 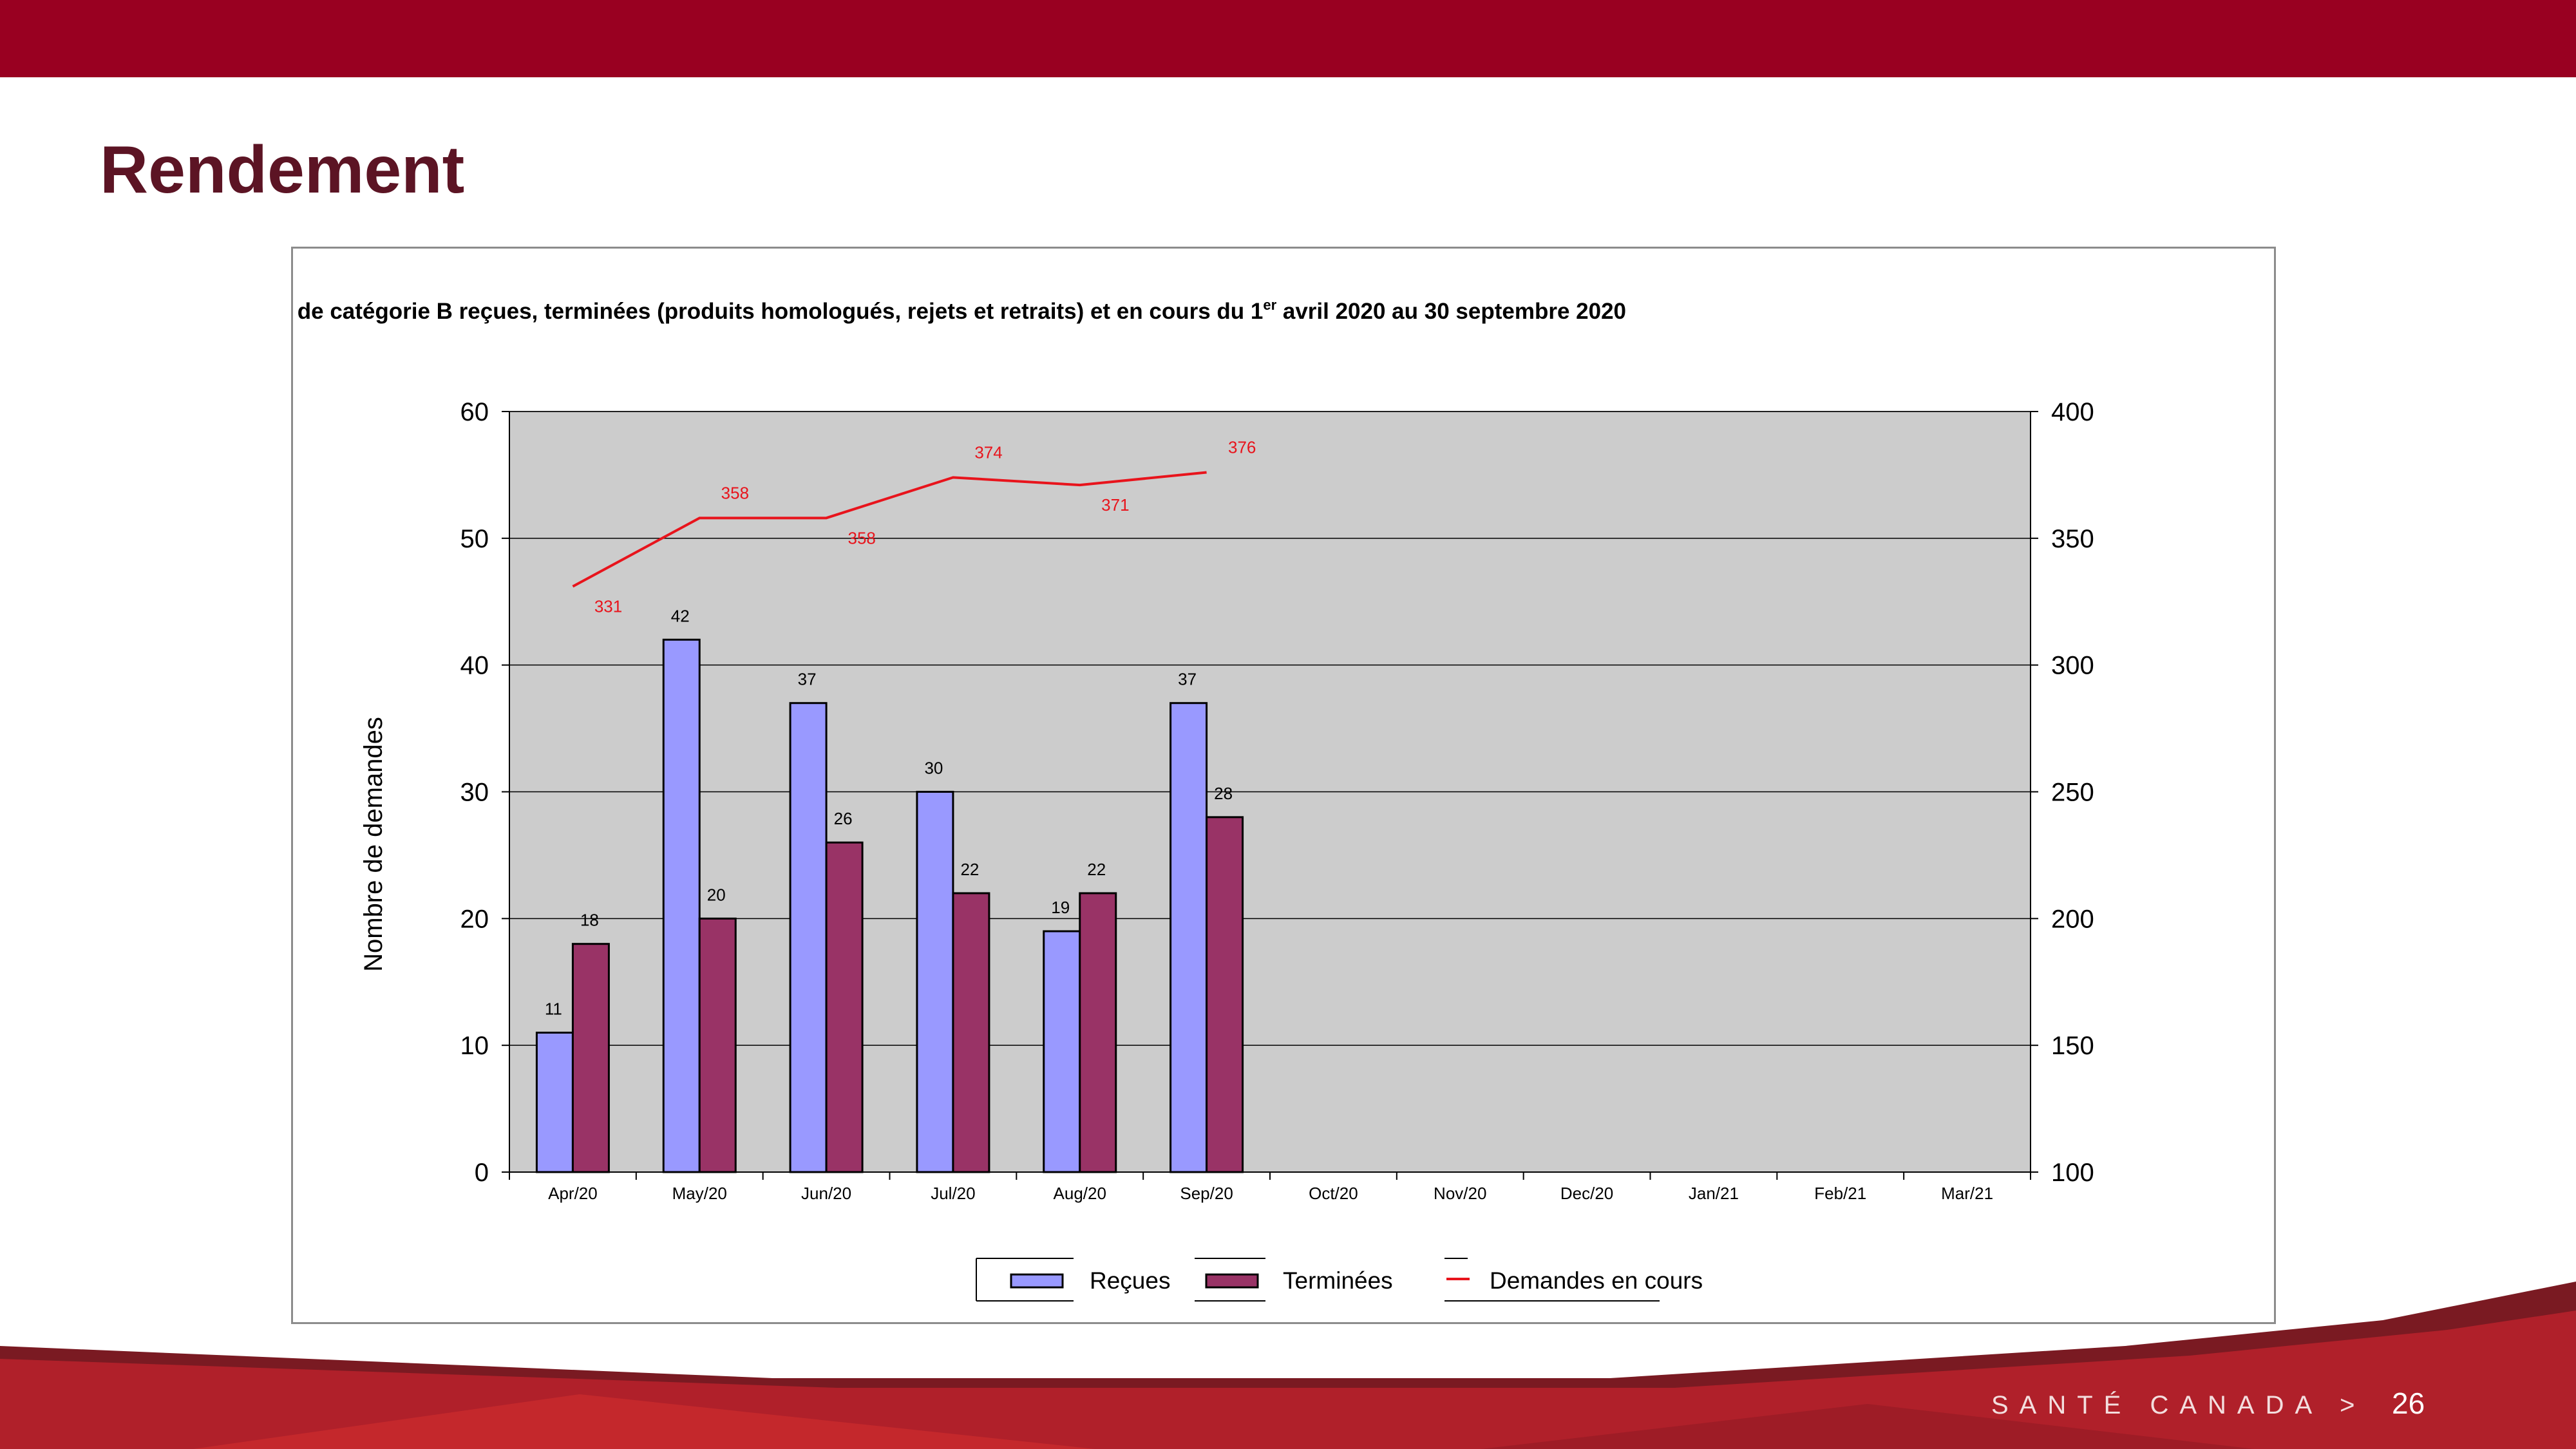 What do you see at coordinates (1587, 1193) in the screenshot?
I see `x-tick-label: Dec/20` at bounding box center [1587, 1193].